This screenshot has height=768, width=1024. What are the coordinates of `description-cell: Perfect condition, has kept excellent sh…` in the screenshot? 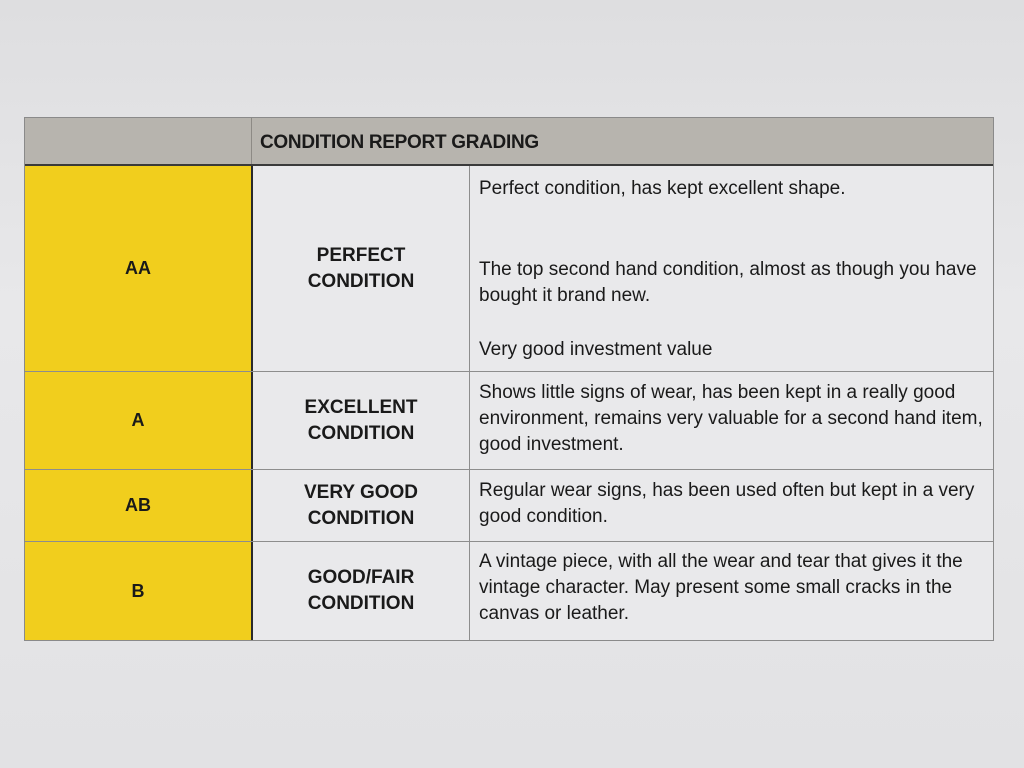 It's located at (731, 268).